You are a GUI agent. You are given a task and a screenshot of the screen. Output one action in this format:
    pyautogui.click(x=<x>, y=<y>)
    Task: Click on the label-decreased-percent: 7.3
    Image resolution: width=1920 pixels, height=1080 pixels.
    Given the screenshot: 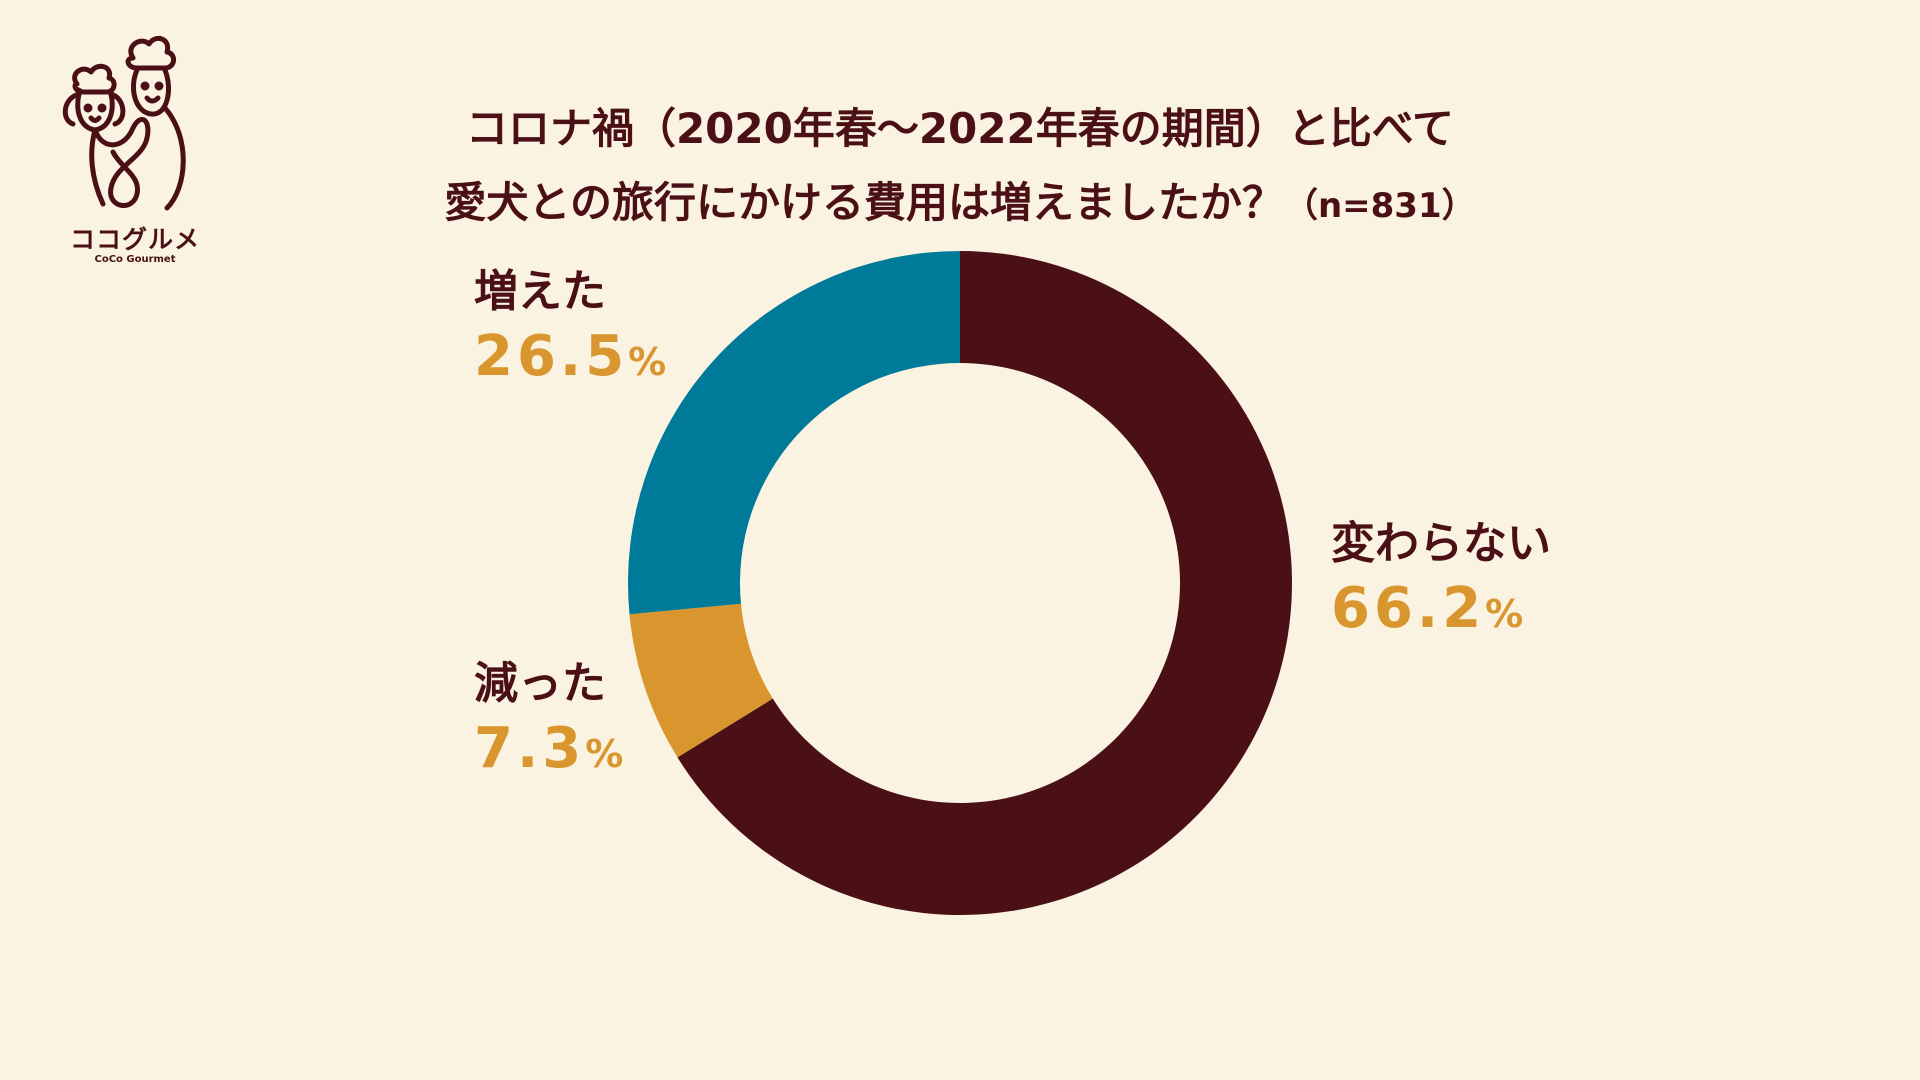 What is the action you would take?
    pyautogui.click(x=530, y=748)
    